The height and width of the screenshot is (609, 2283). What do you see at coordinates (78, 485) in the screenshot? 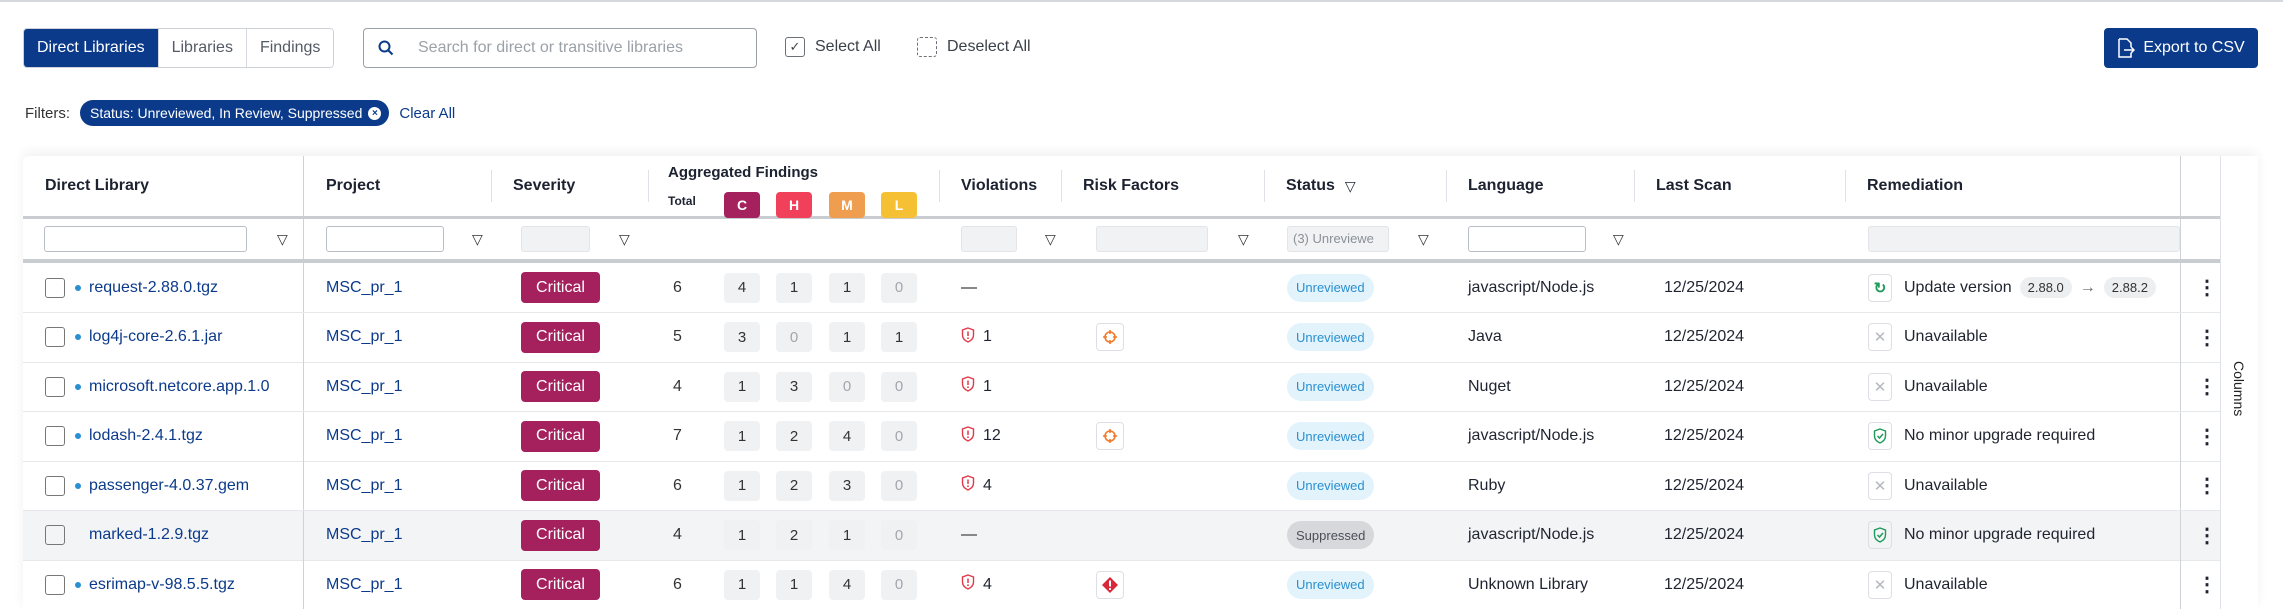
I see `new-dot-icon` at bounding box center [78, 485].